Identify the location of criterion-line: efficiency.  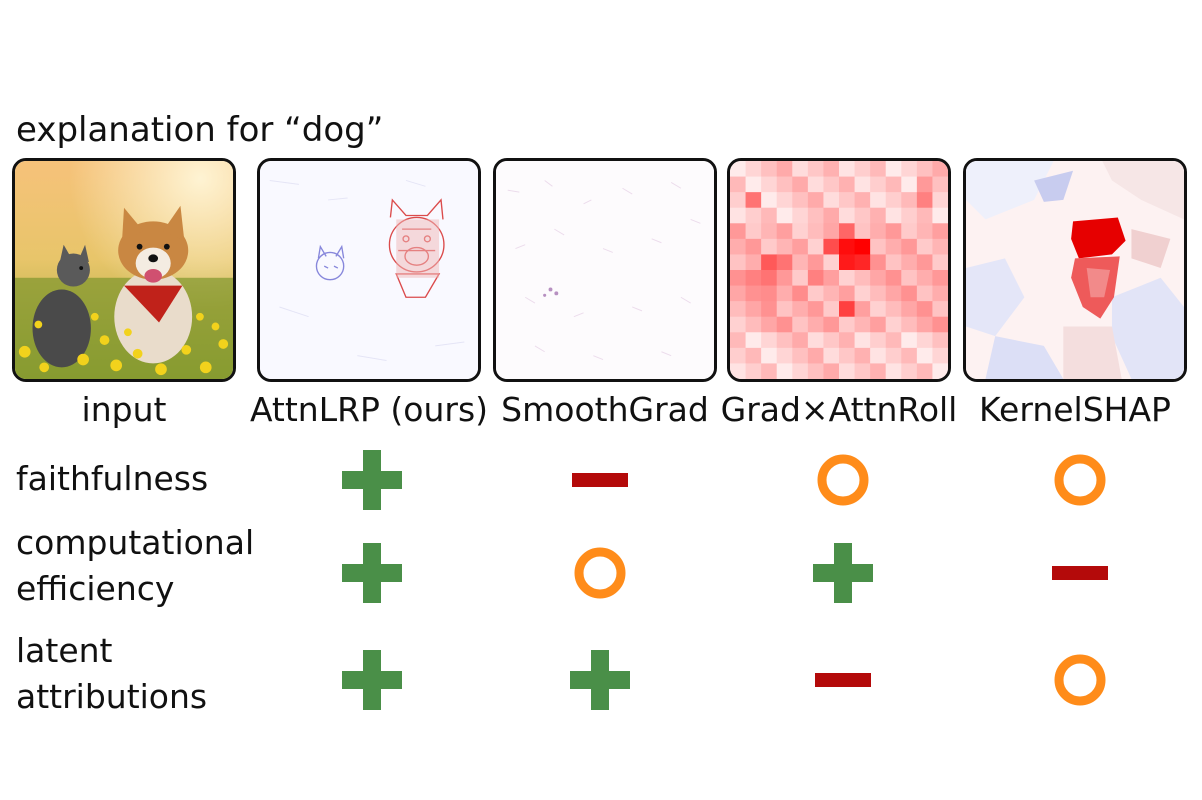
(95, 588).